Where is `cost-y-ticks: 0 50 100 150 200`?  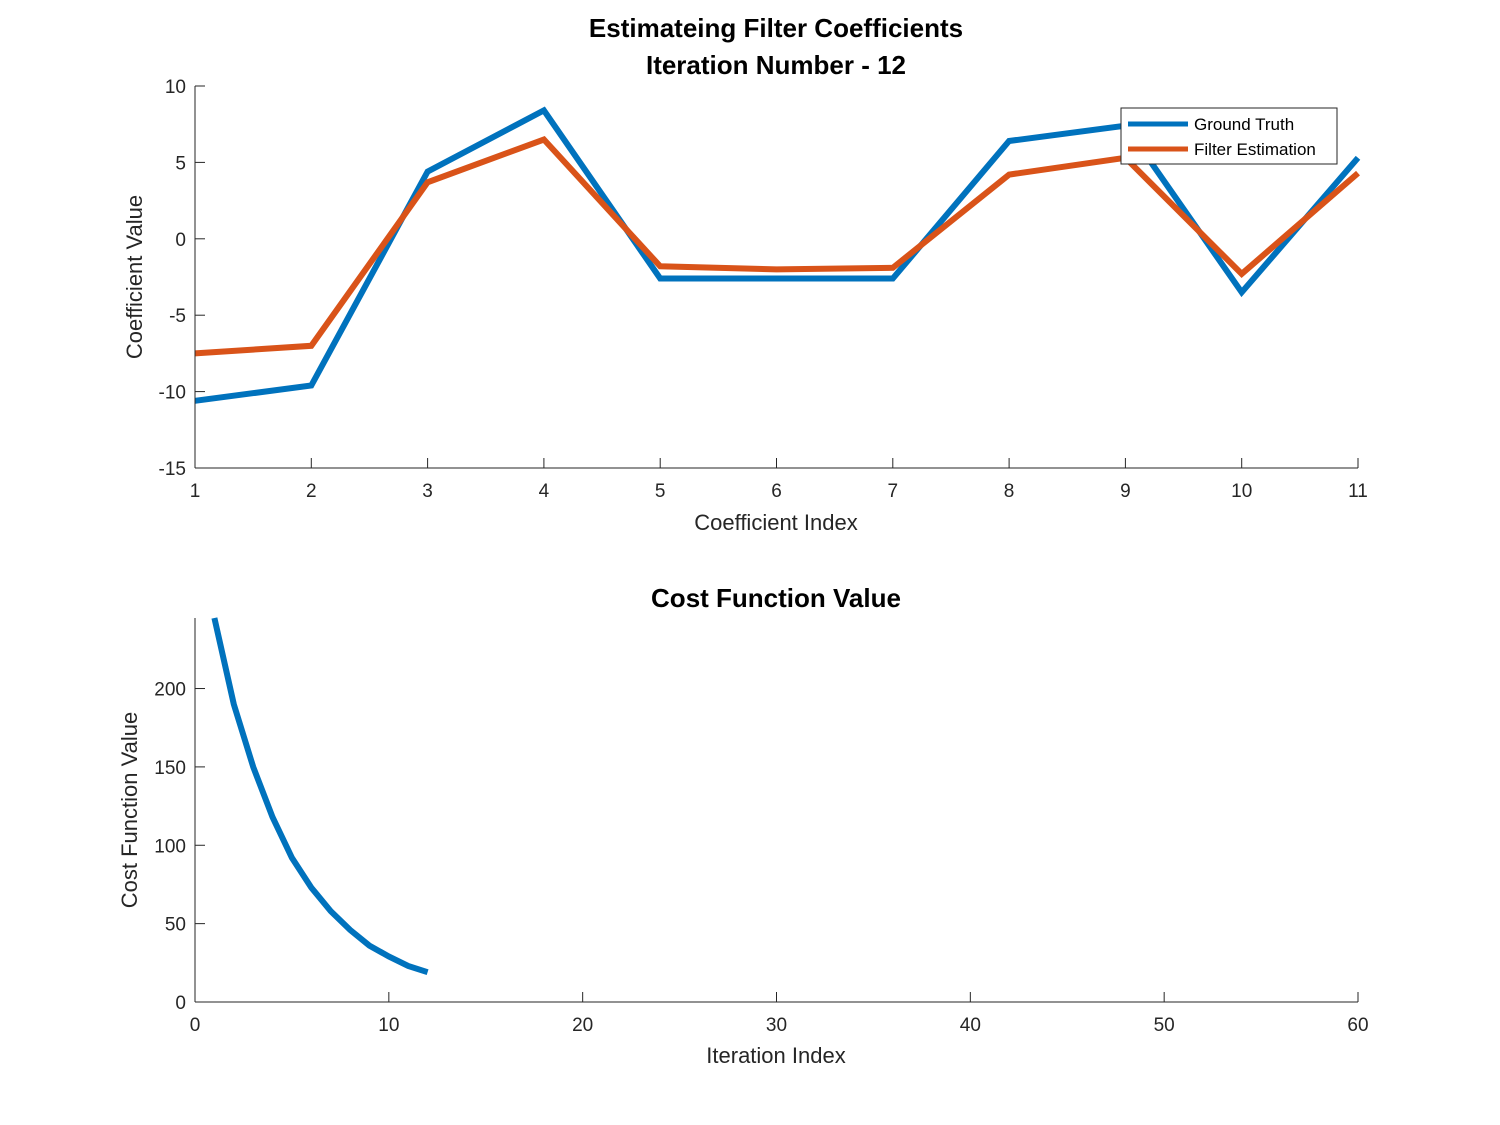
cost-y-ticks: 0 50 100 150 200 is located at coordinates (179, 847).